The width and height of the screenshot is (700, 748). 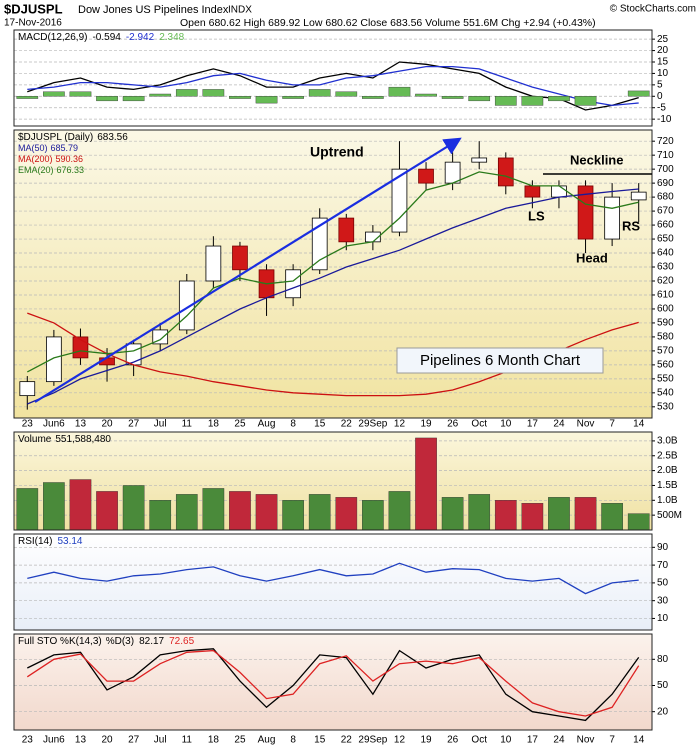 I want to click on x-tick-label: 26, so click(x=453, y=740).